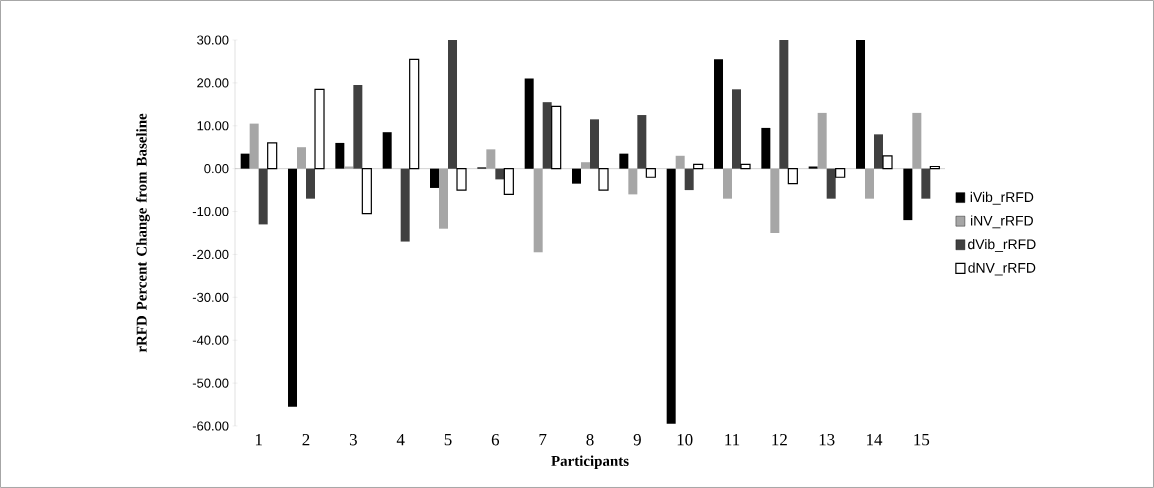  Describe the element at coordinates (216, 169) in the screenshot. I see `y-tick-label: 0.00` at that location.